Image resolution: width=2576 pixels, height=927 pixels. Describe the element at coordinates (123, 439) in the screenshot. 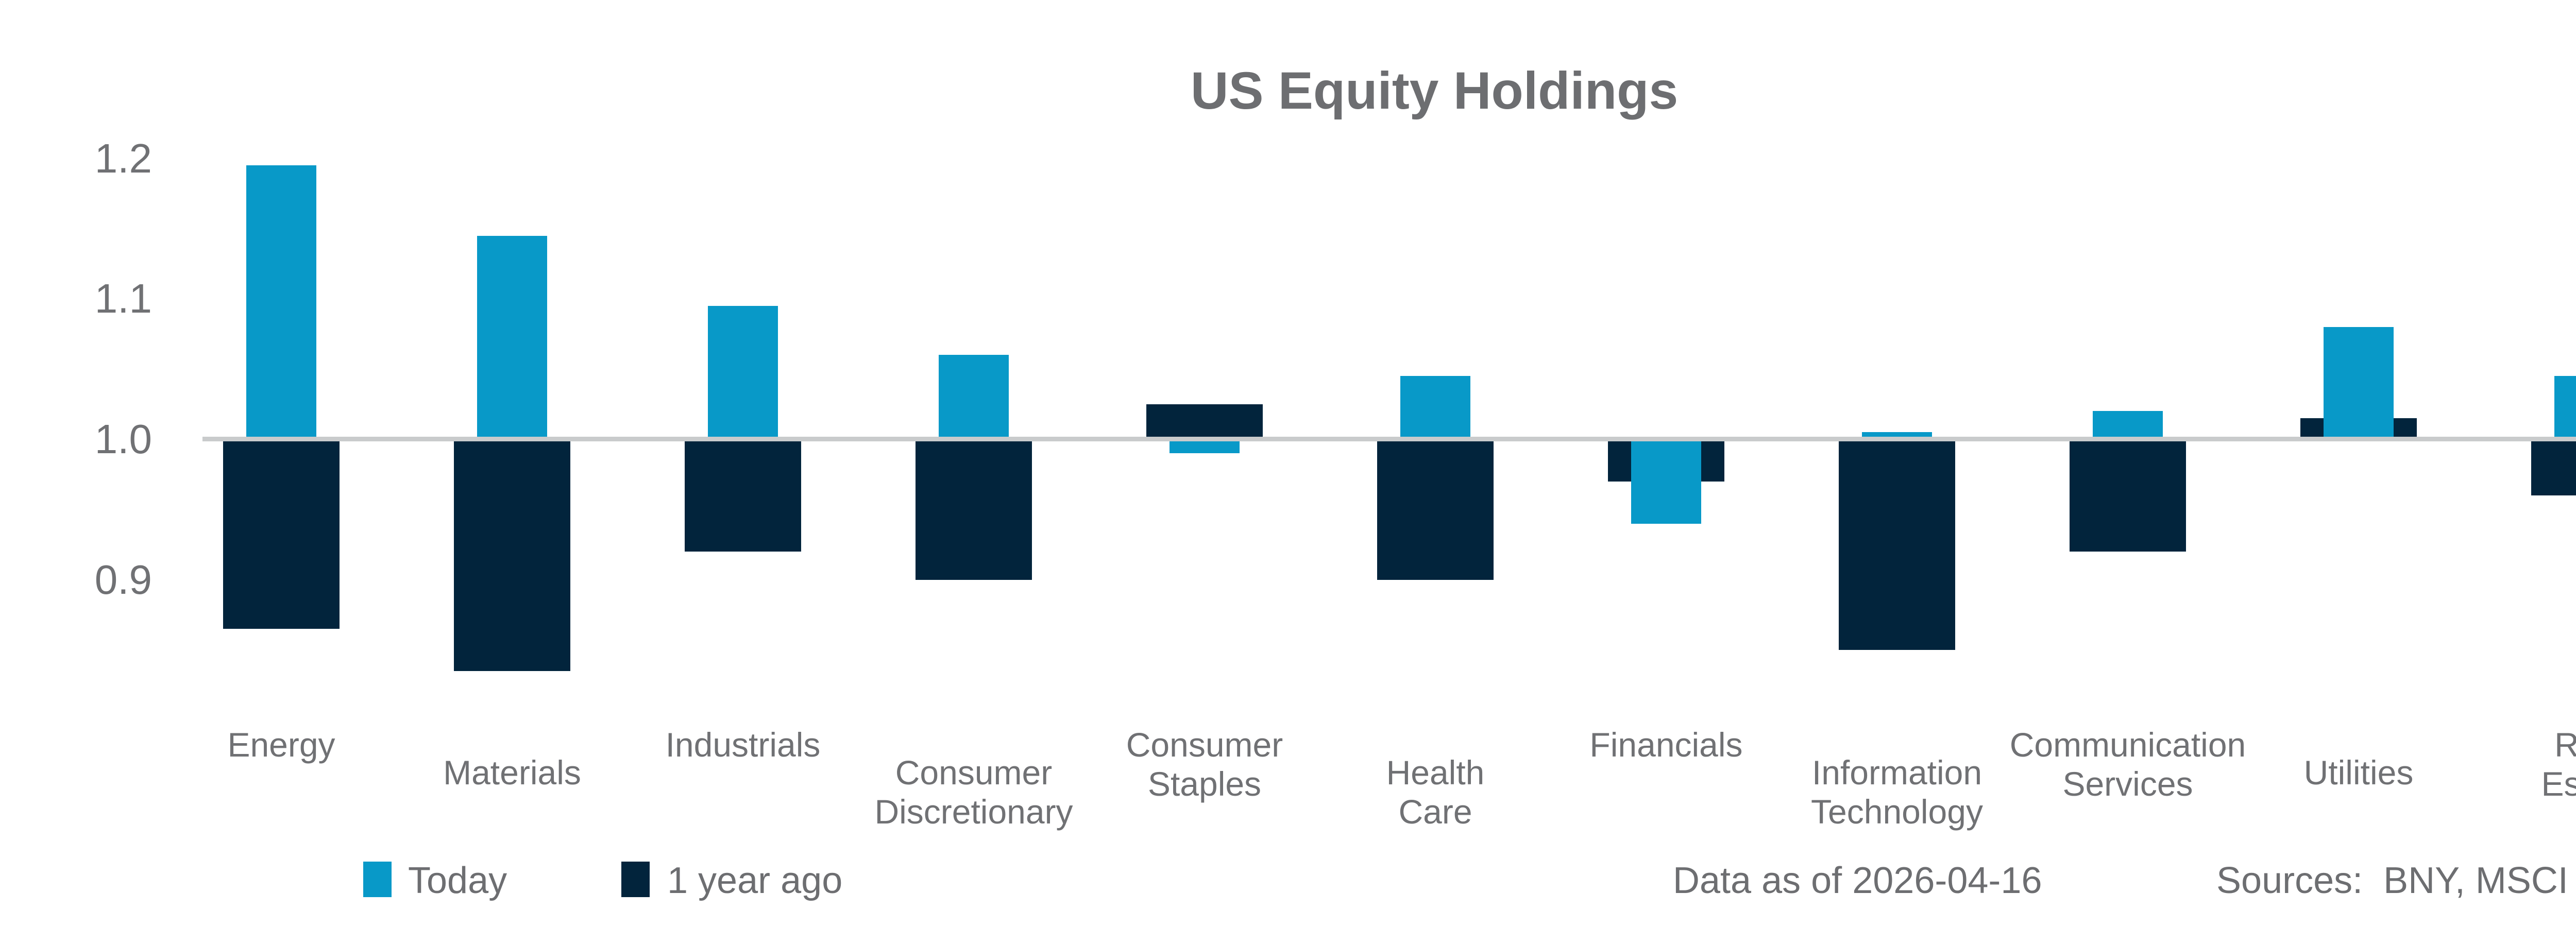

I see `y-tick-label: 1.0` at that location.